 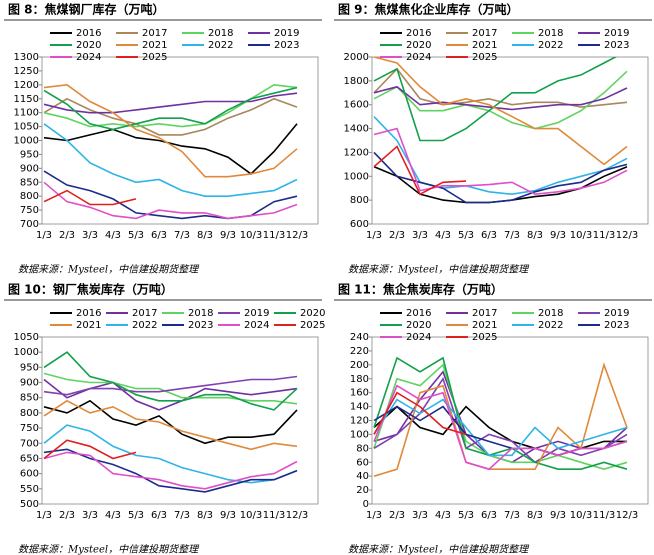 I want to click on y-tick-label: 120, so click(x=359, y=421).